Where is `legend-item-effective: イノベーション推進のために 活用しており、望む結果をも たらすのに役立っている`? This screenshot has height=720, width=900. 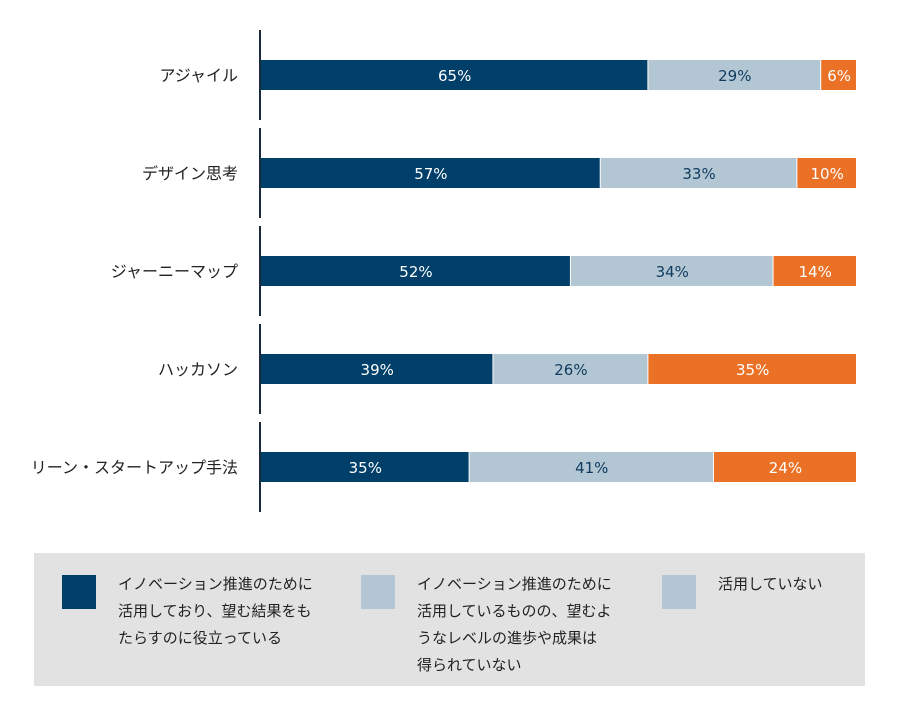
legend-item-effective: イノベーション推進のために 活用しており、望む結果をも たらすのに役立っている is located at coordinates (187, 611).